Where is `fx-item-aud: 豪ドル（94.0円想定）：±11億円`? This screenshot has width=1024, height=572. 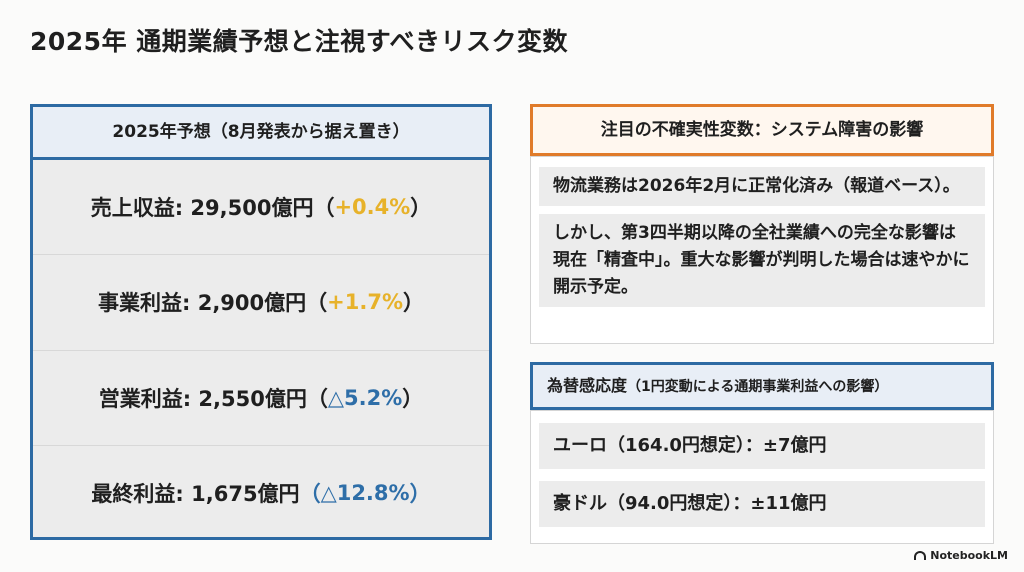
fx-item-aud: 豪ドル（94.0円想定）：±11億円 is located at coordinates (762, 504).